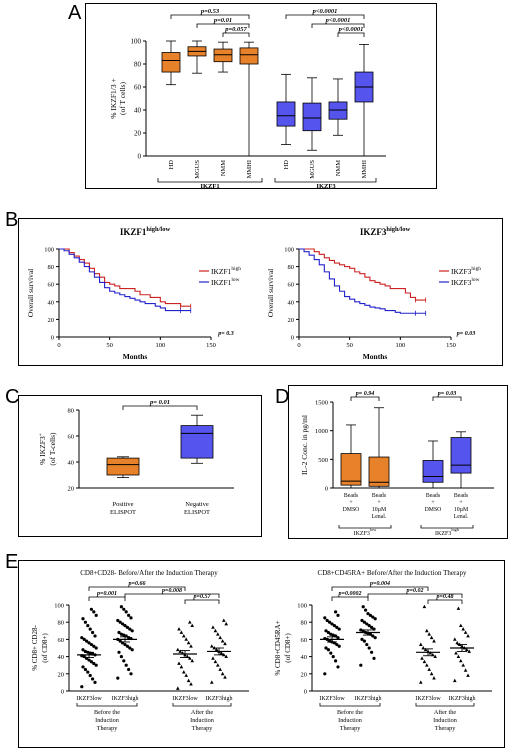  What do you see at coordinates (460, 503) in the screenshot?
I see `d-category-label: +` at bounding box center [460, 503].